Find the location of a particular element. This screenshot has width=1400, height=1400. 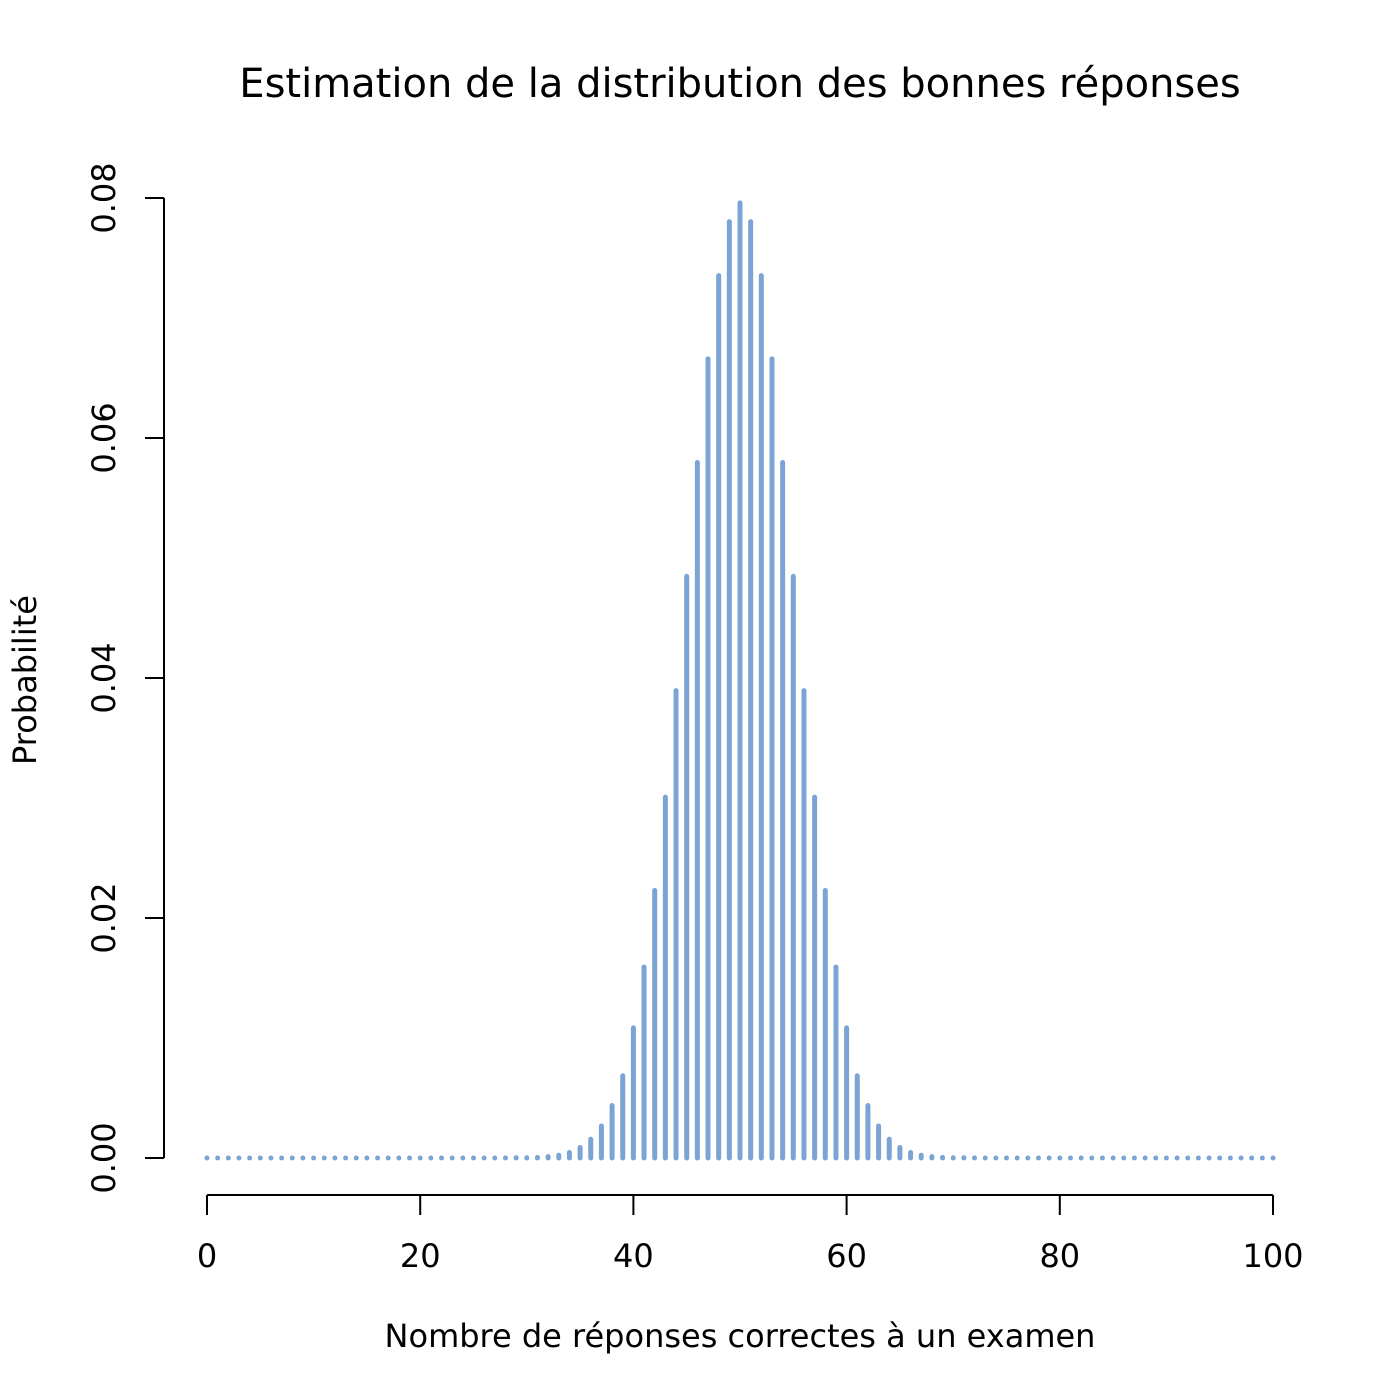

y-tick-label: 0.04 is located at coordinates (104, 677).